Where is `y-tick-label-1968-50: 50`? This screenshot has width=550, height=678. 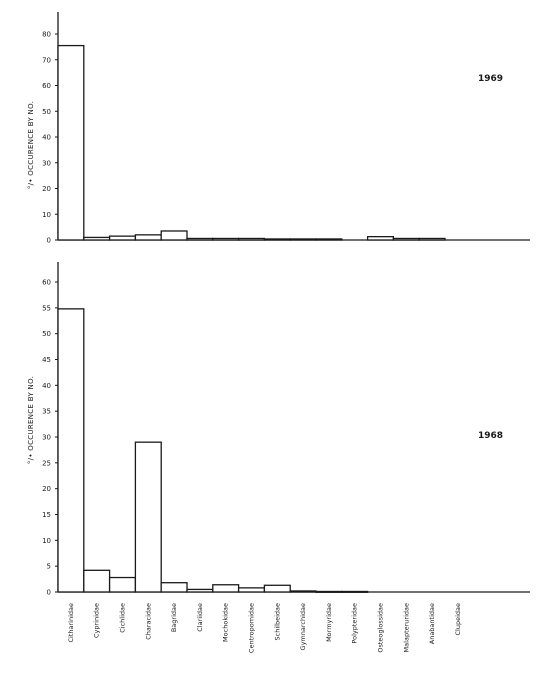 y-tick-label-1968-50: 50 is located at coordinates (46, 334).